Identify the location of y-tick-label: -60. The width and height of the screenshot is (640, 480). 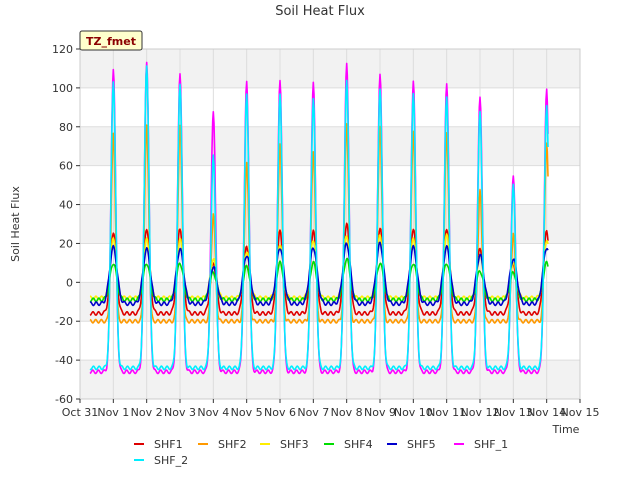
(64, 399).